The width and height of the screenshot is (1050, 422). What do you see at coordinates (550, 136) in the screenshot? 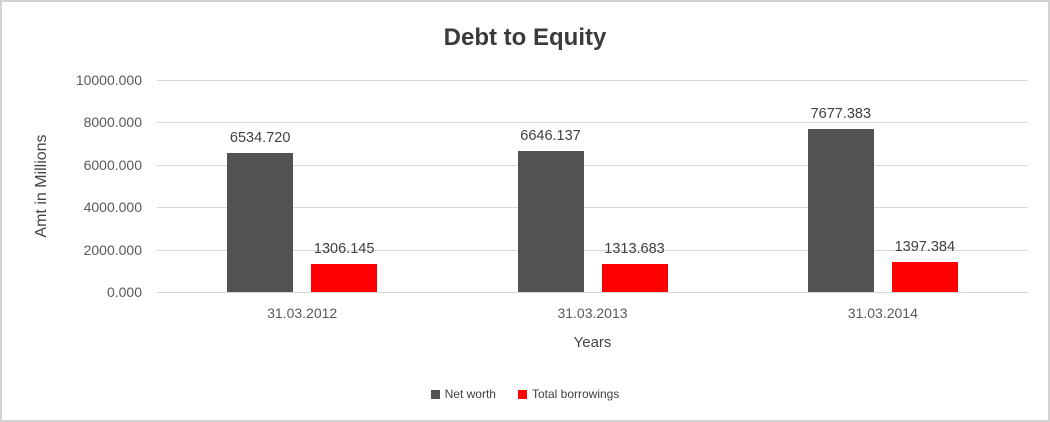
I see `data-label: 6646.137` at bounding box center [550, 136].